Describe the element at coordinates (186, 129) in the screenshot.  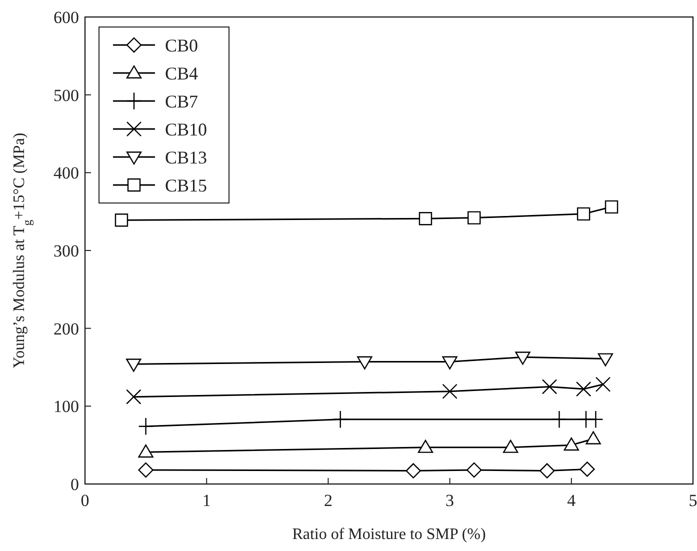
I see `legend-label: CB10` at that location.